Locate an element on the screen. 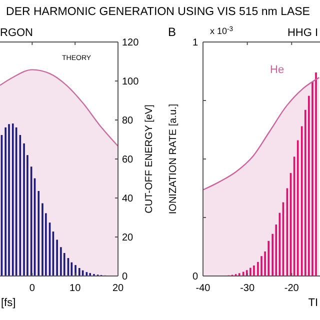  y-axis-title: IONIZATION RATE [a.u.] is located at coordinates (173, 159).